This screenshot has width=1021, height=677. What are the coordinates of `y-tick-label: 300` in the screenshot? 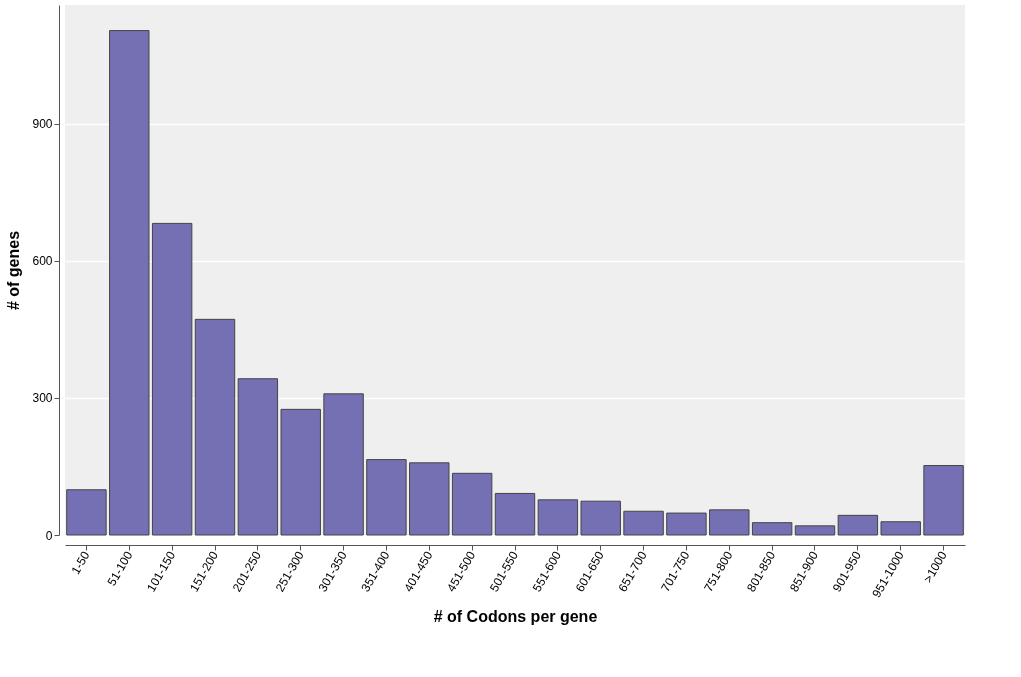 It's located at (42, 398).